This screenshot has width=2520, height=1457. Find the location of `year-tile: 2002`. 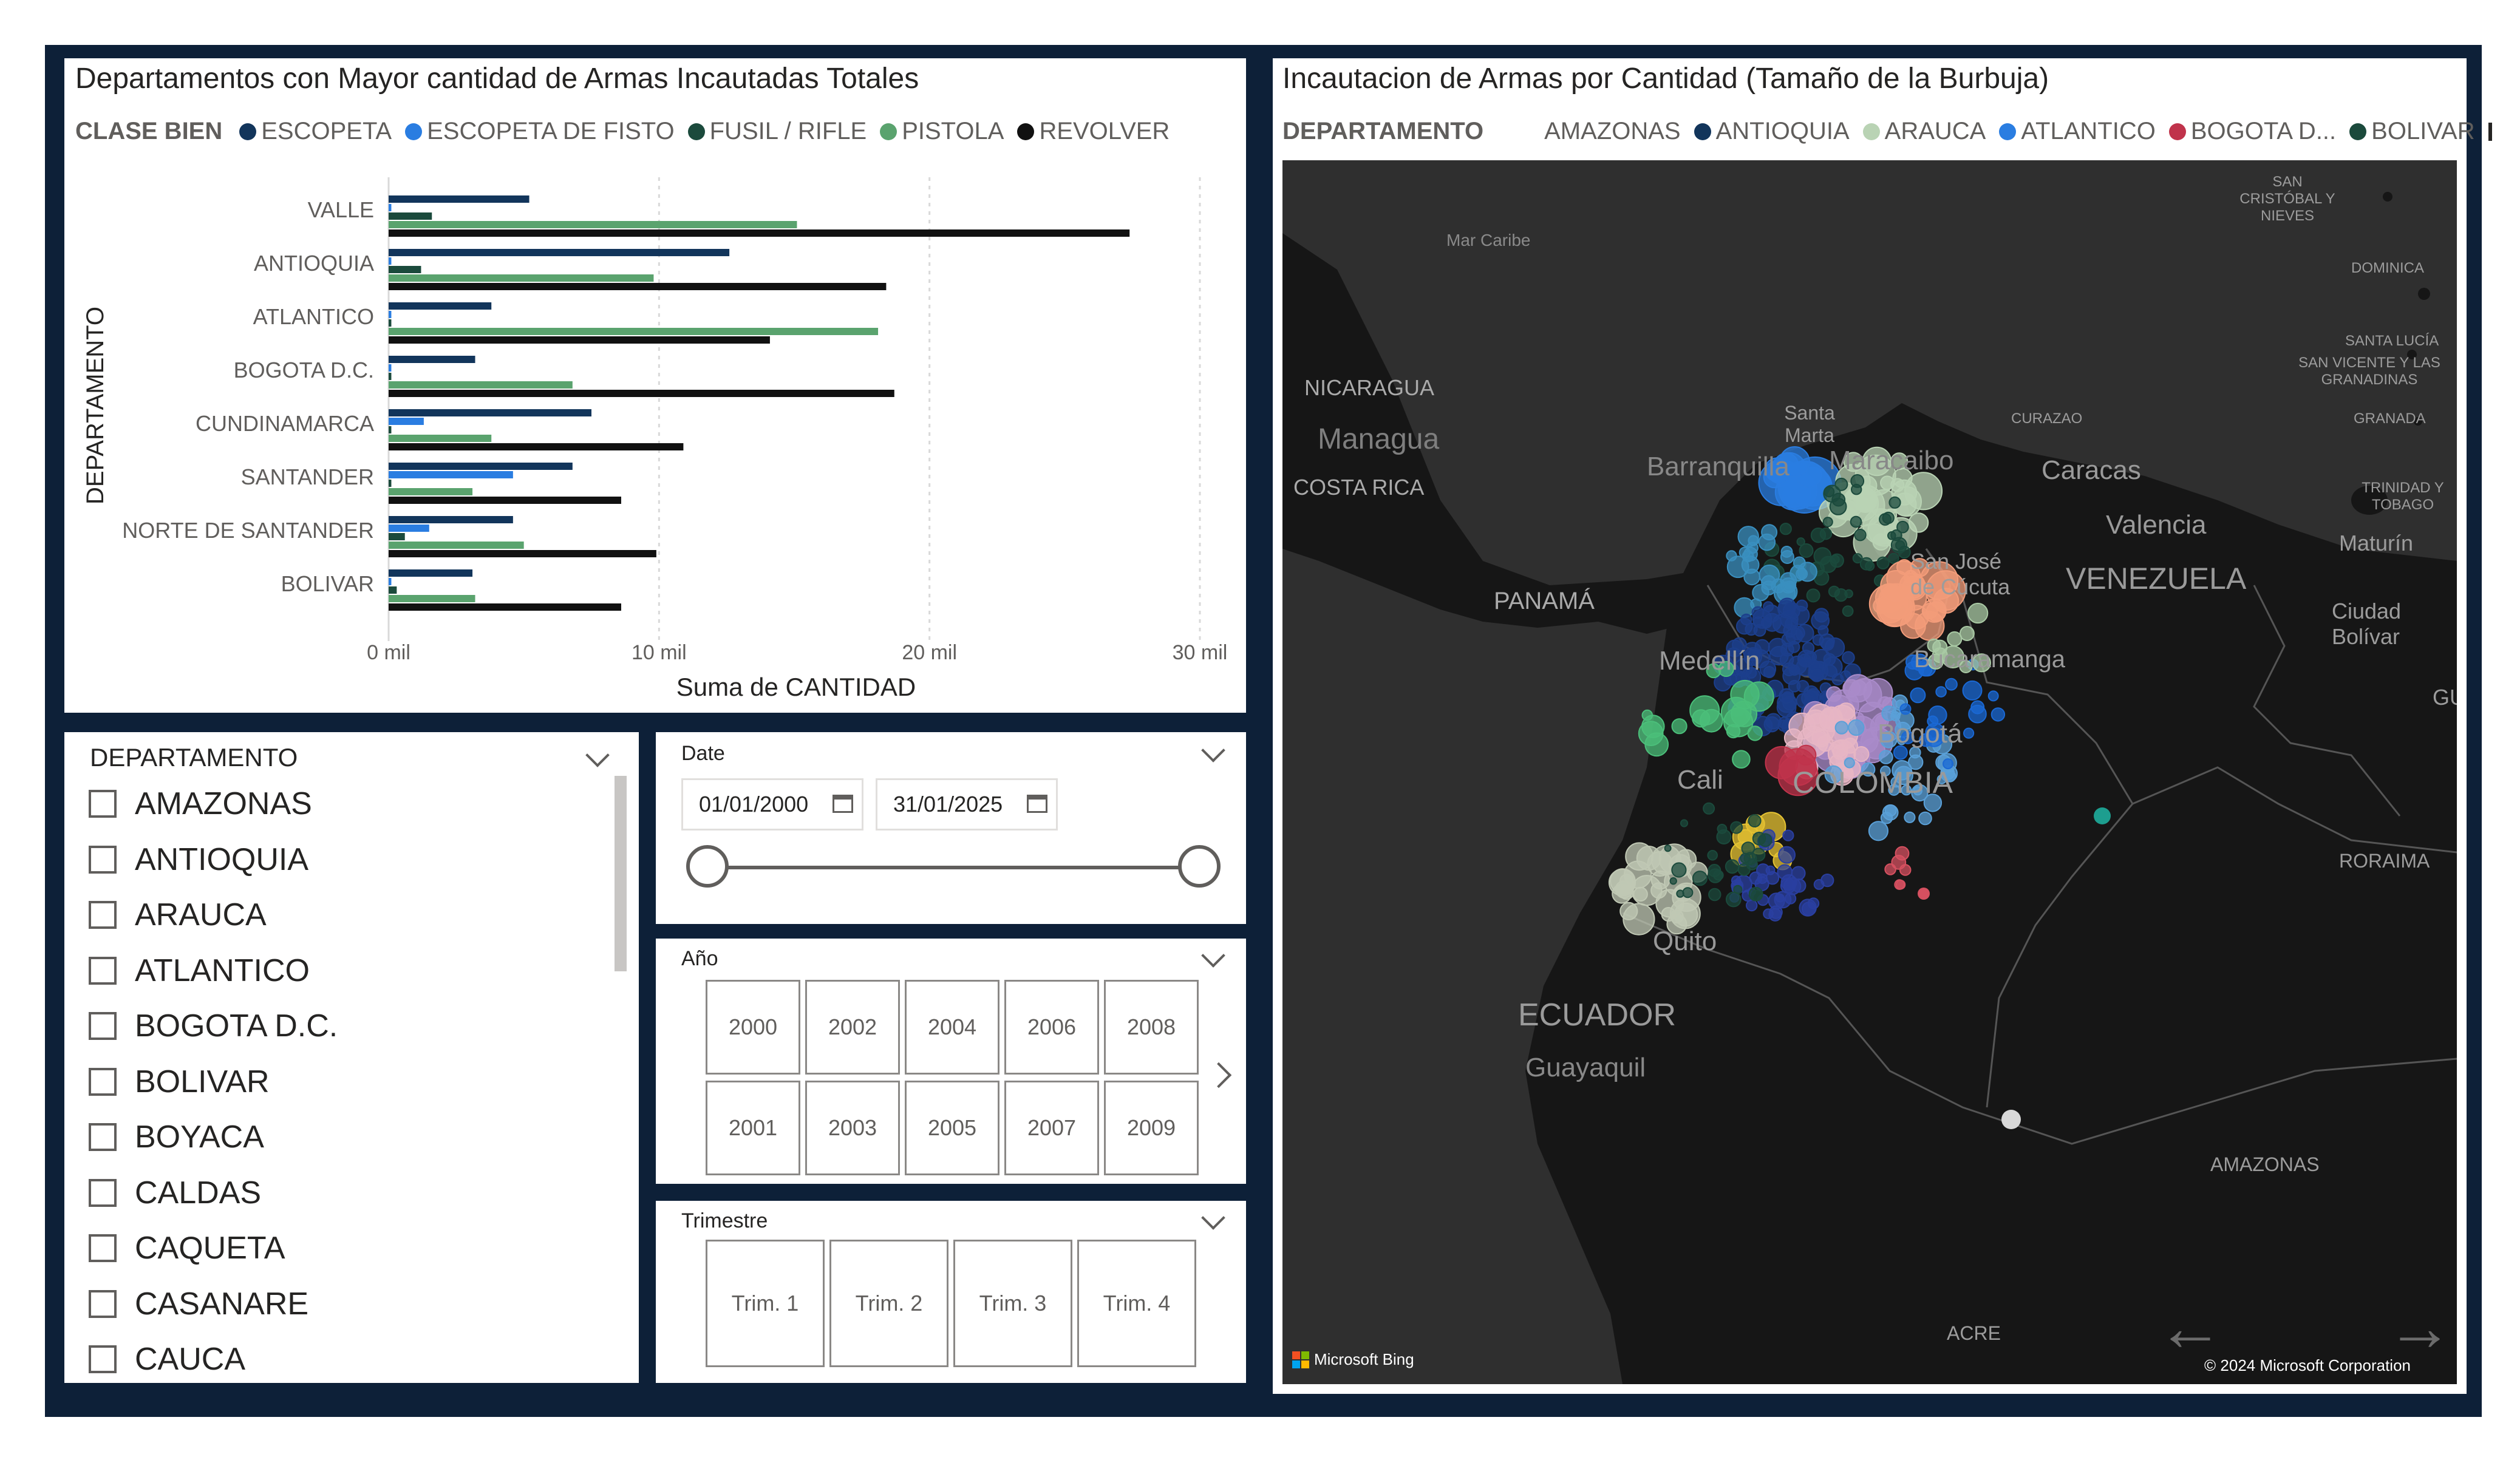

year-tile: 2002 is located at coordinates (852, 1027).